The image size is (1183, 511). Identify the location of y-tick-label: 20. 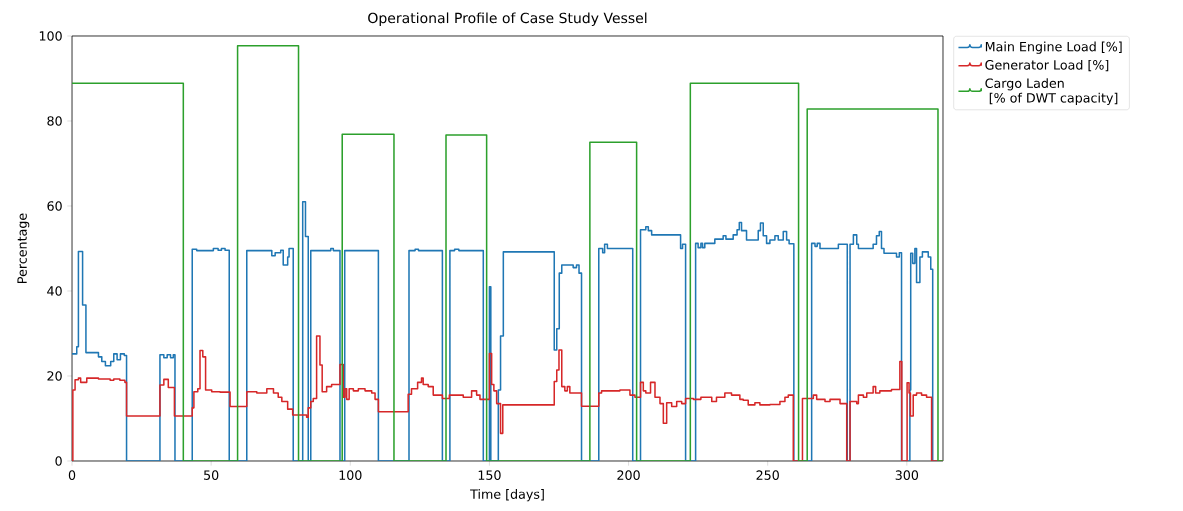
(54, 376).